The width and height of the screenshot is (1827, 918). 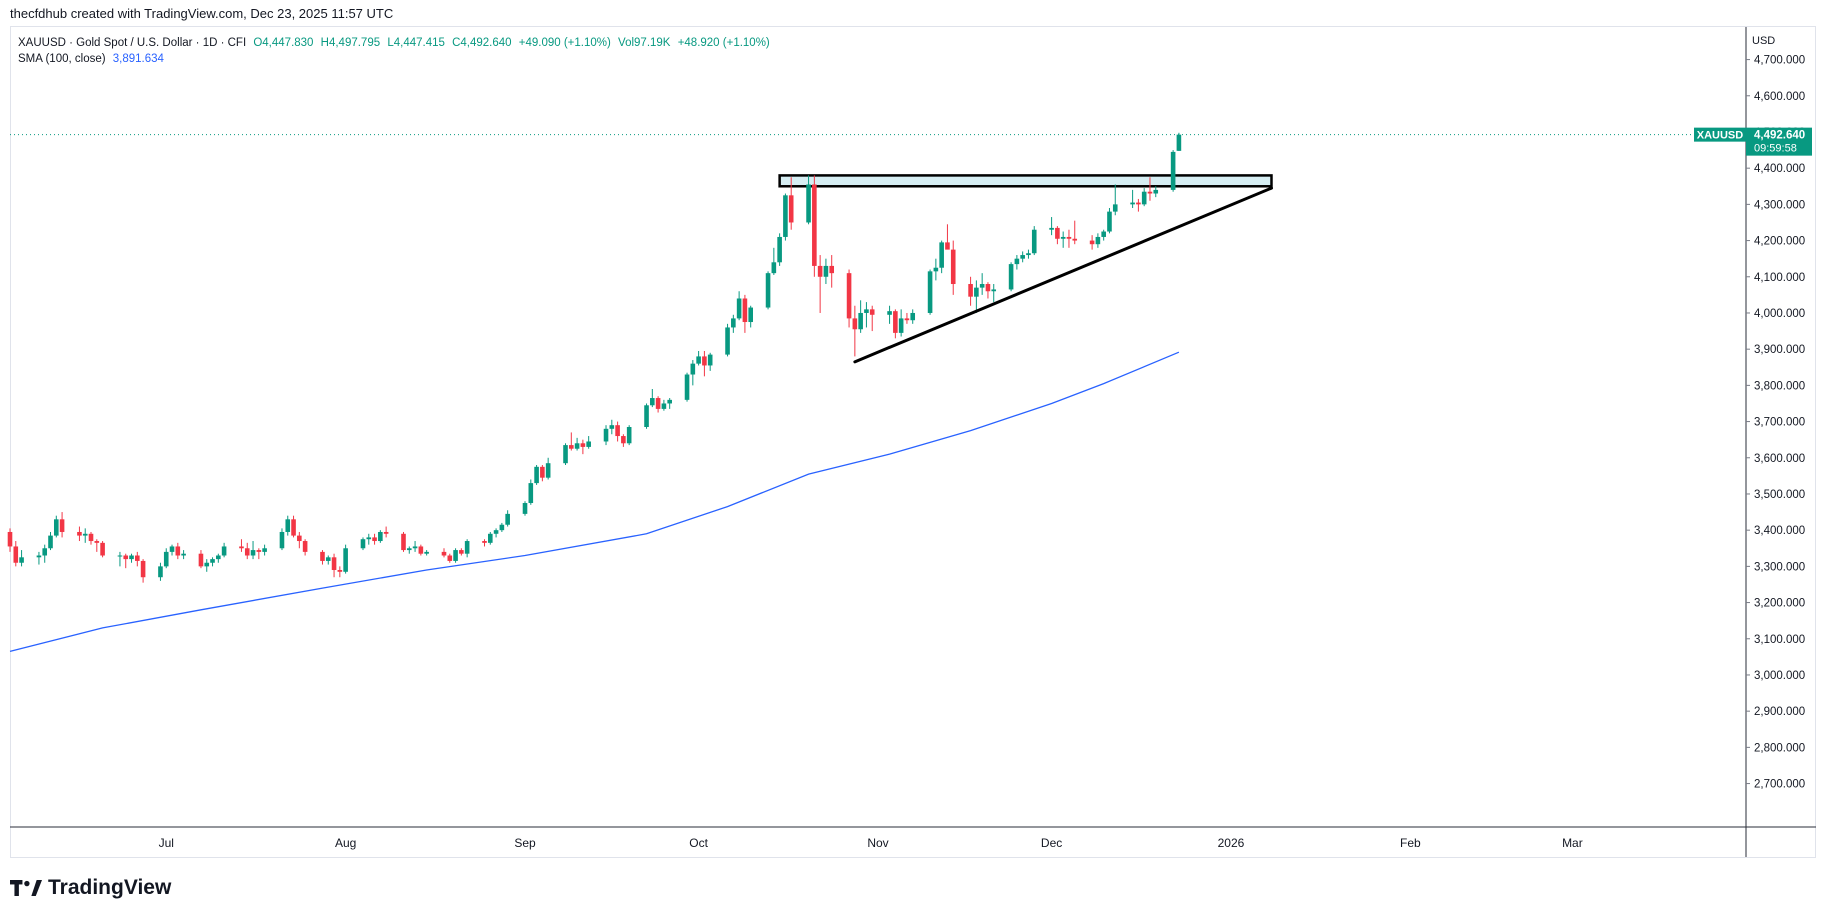 What do you see at coordinates (345, 843) in the screenshot?
I see `time-tick-label: Aug` at bounding box center [345, 843].